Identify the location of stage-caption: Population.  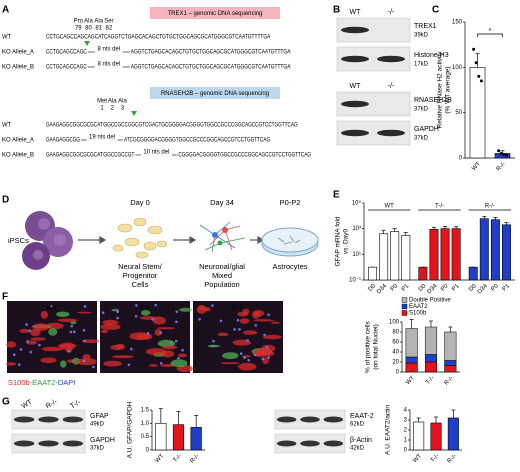
(221, 284).